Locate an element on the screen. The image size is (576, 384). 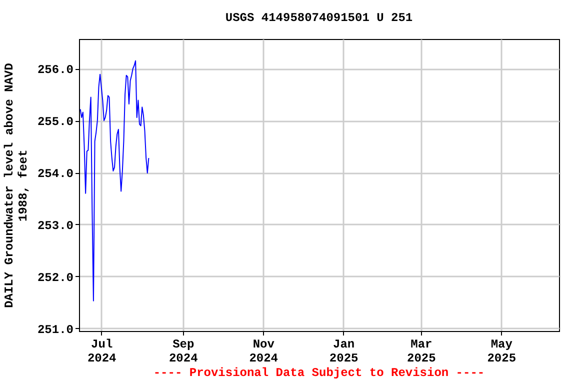
y-axis-title: DAILY Groundwater level above NAVD 1988, feet is located at coordinates (16, 185).